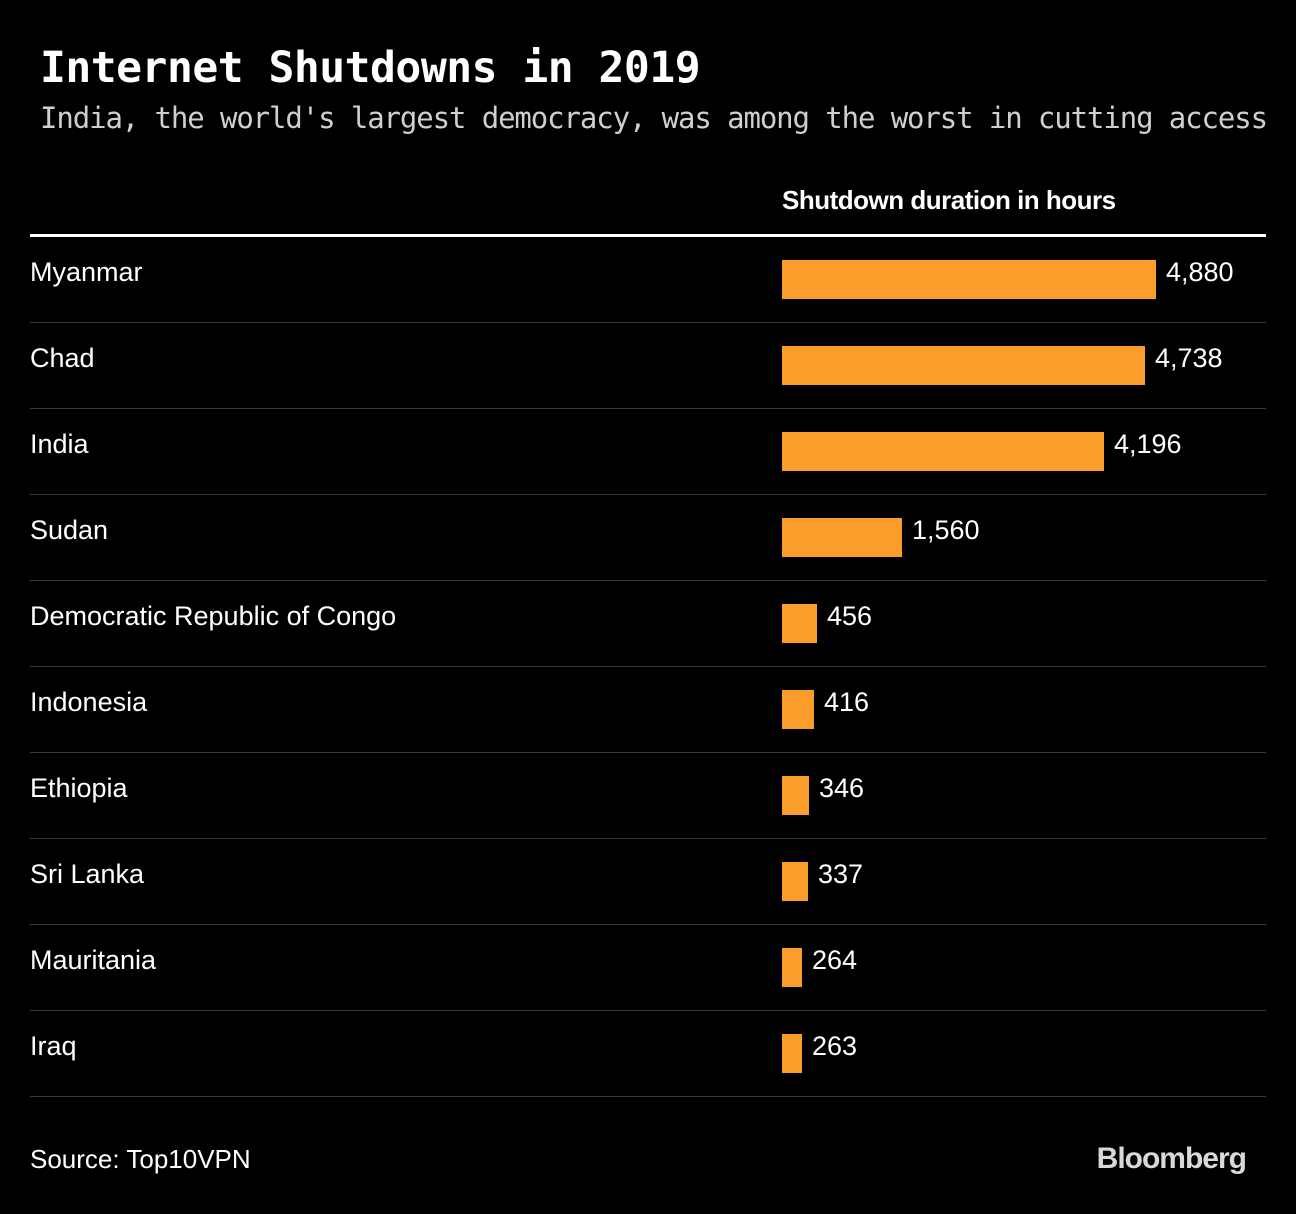 The width and height of the screenshot is (1296, 1214). Describe the element at coordinates (370, 68) in the screenshot. I see `chart-title: Internet Shutdowns in 2019` at that location.